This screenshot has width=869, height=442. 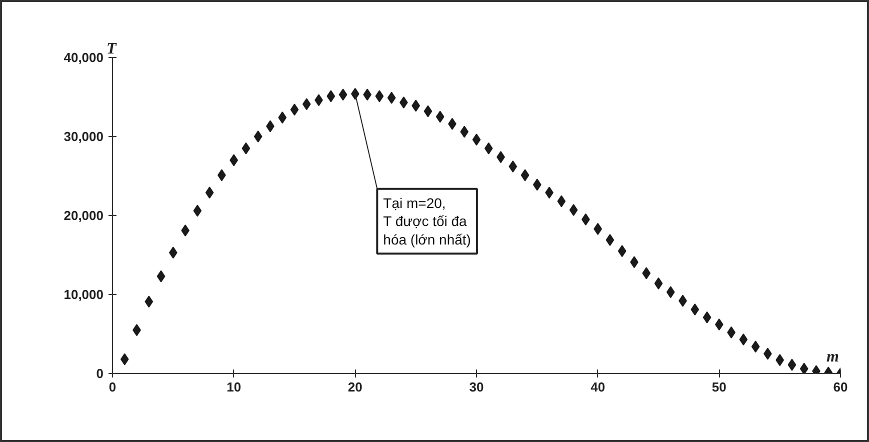 I want to click on y-tick-label: 40,000, so click(x=84, y=57).